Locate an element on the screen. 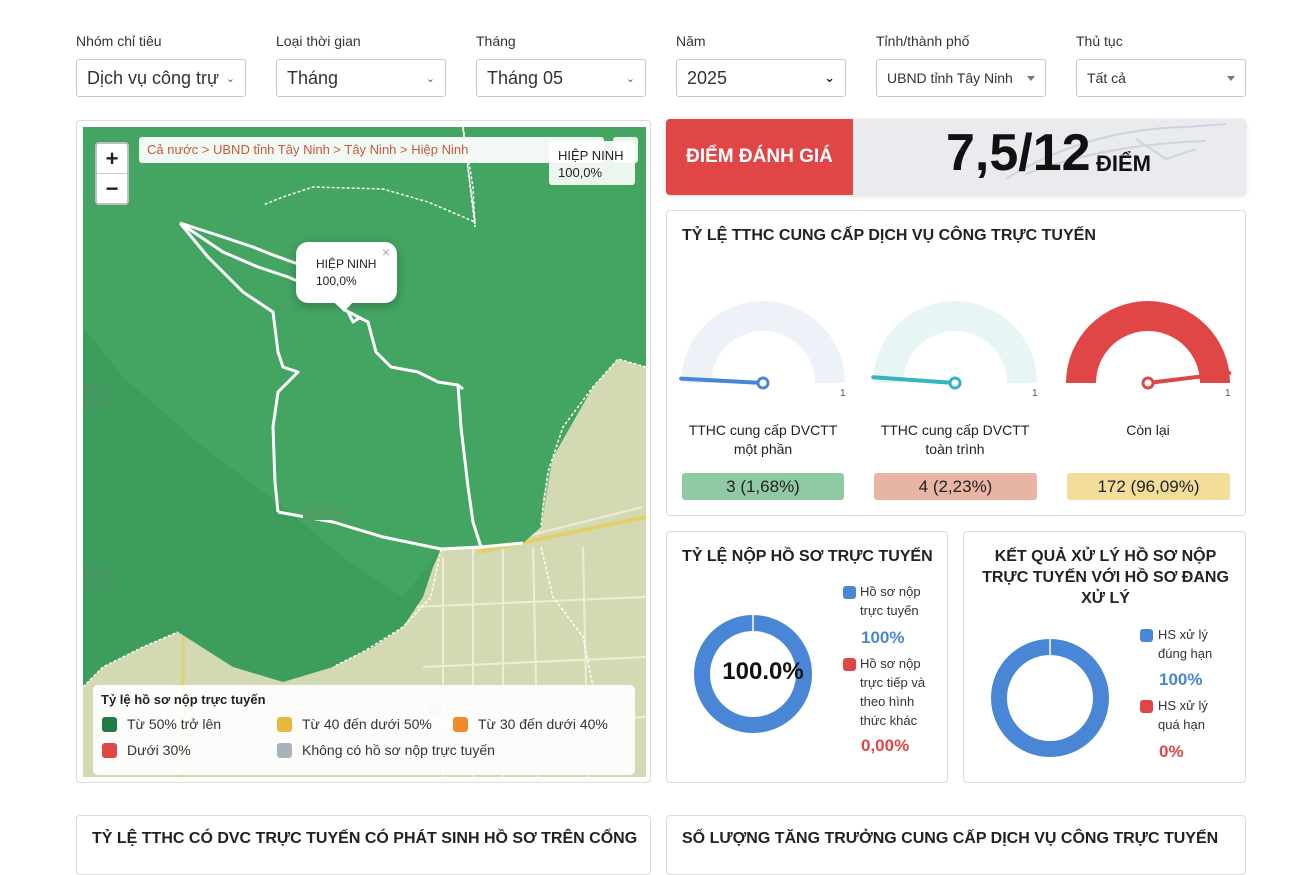  legend-item: Từ 40 đến dưới 50% is located at coordinates (354, 724).